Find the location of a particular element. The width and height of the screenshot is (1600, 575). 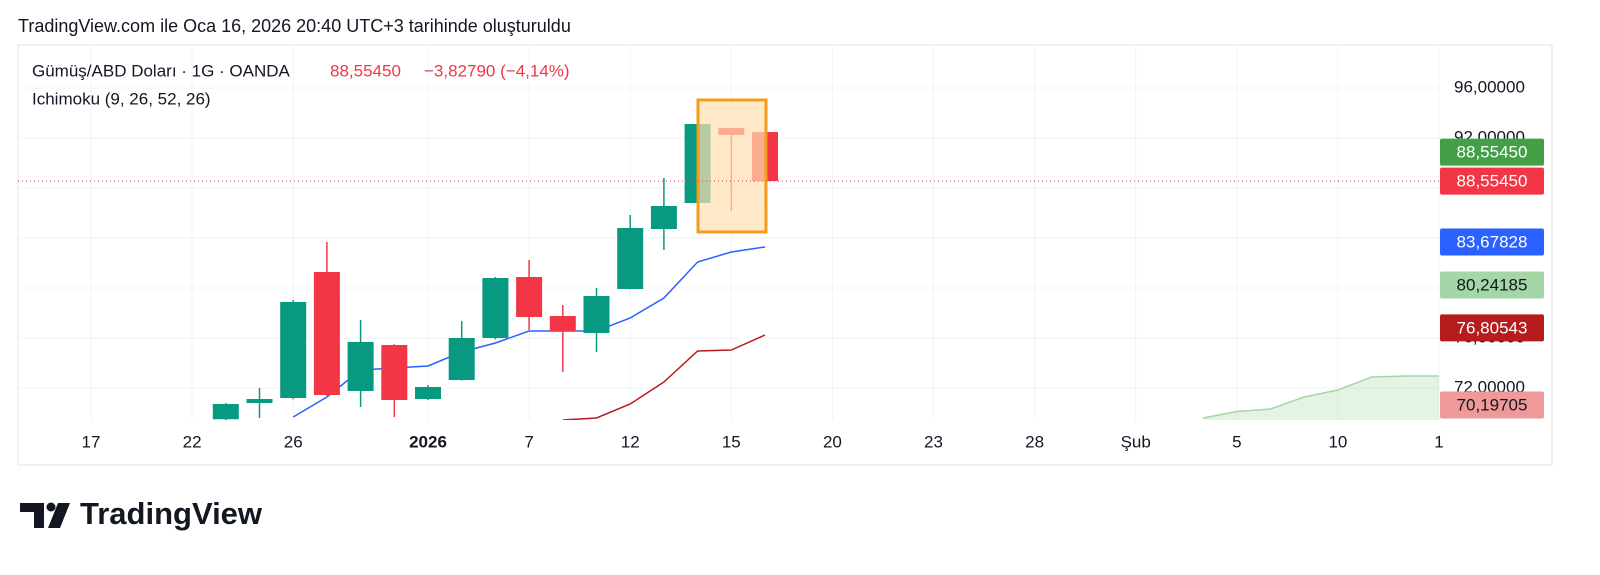

price-change: −3,82790 (−4,14%) is located at coordinates (497, 70).